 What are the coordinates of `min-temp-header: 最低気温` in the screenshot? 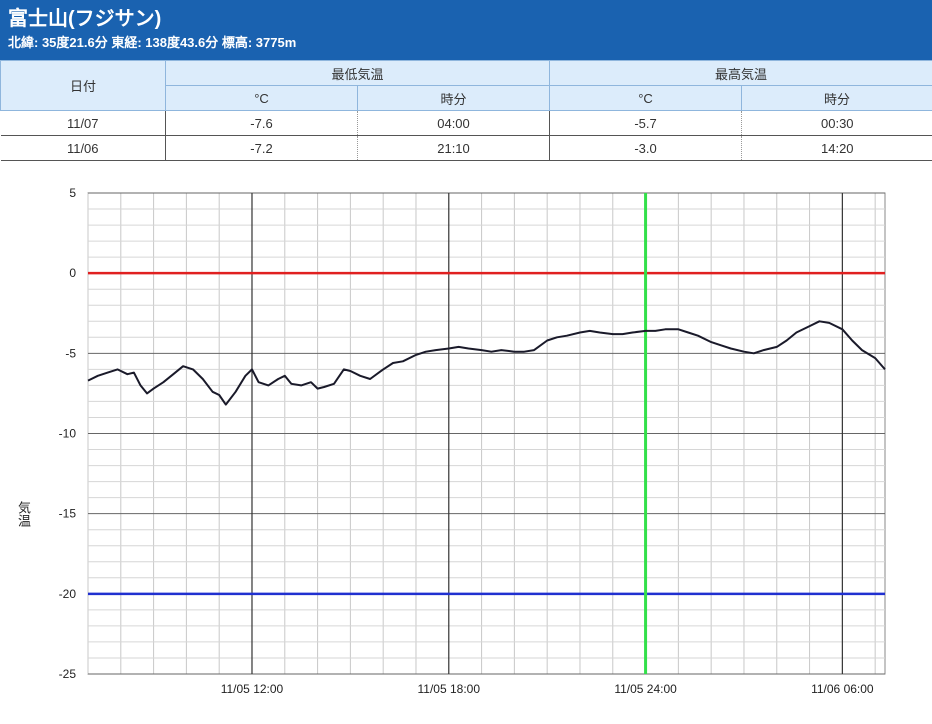 It's located at (357, 73).